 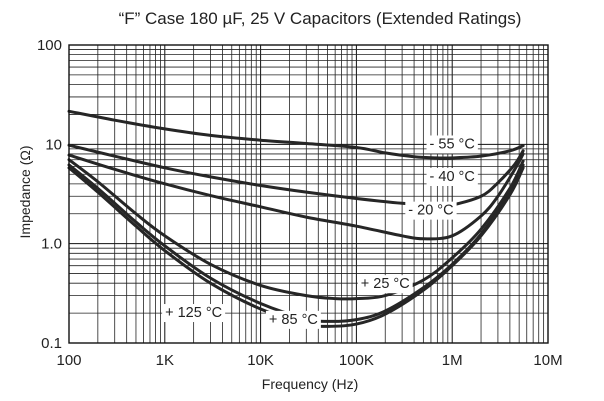 What do you see at coordinates (51, 343) in the screenshot?
I see `y-tick-label: 0.1` at bounding box center [51, 343].